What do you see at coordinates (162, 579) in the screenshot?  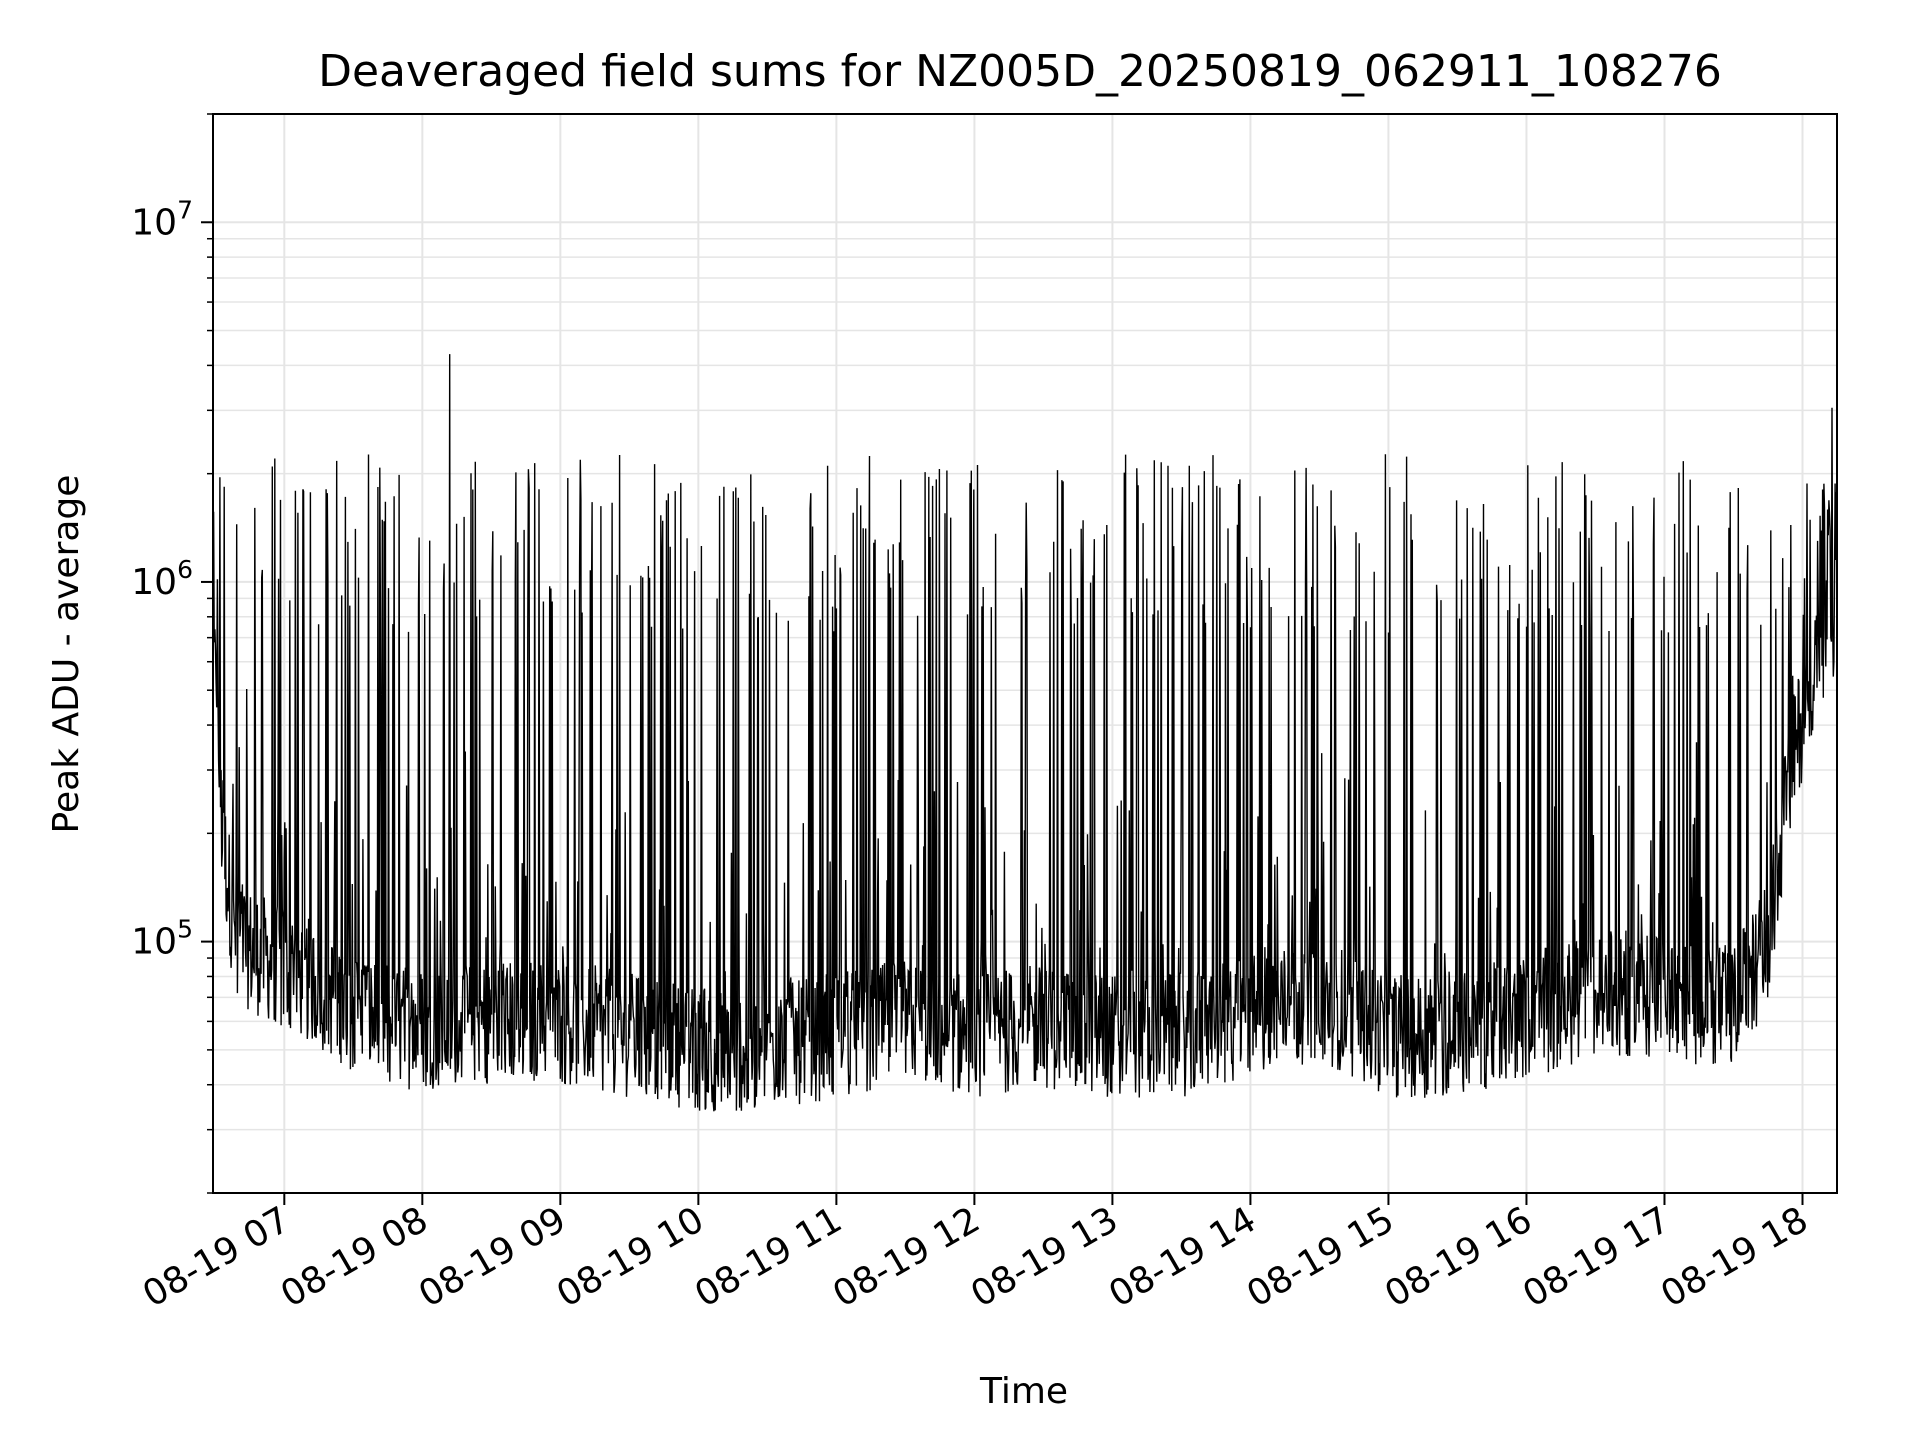 I see `y-tick-label: 10⁶` at bounding box center [162, 579].